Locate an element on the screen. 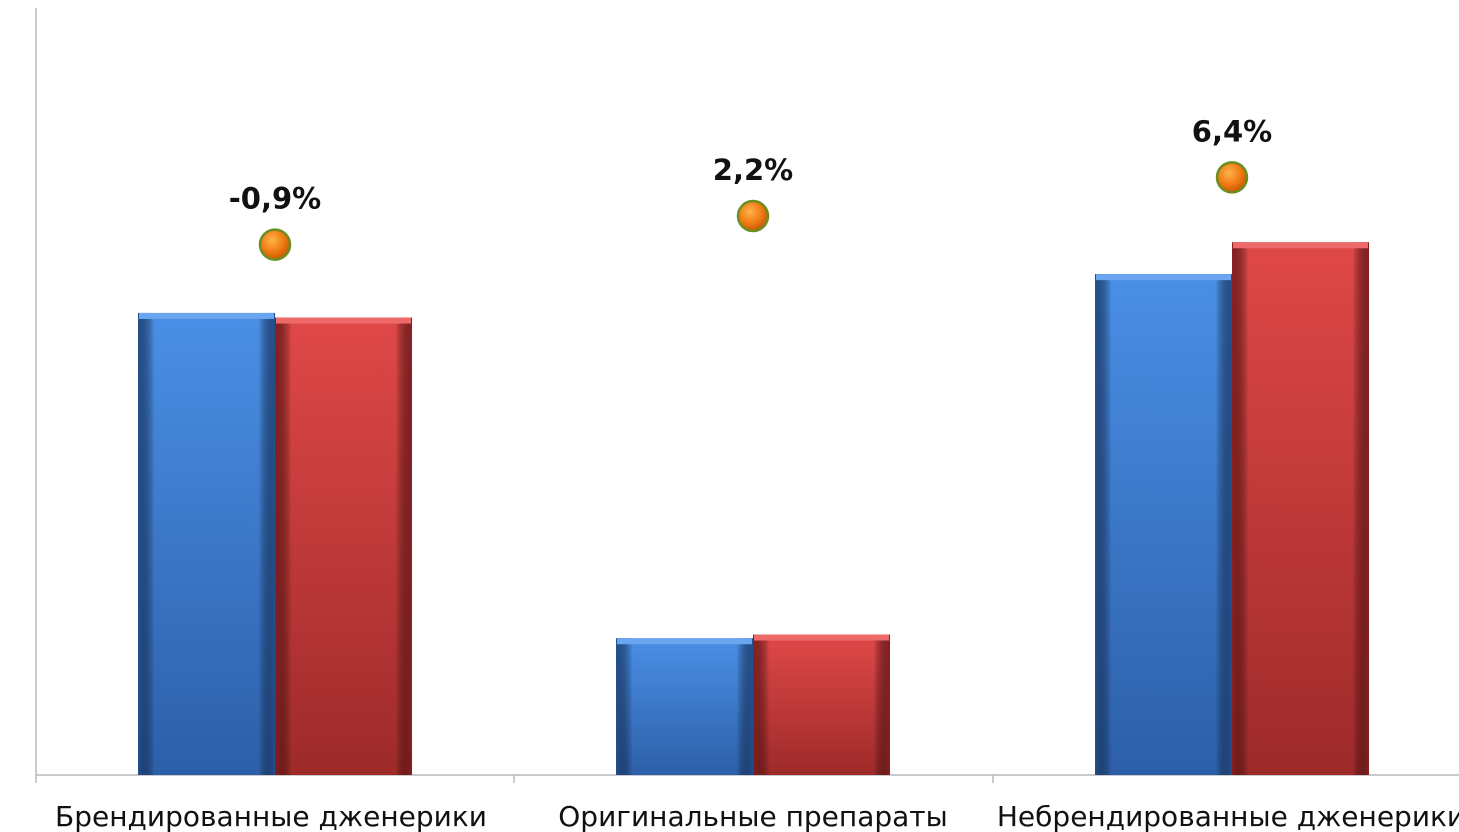  growth-data-label: 6,4% is located at coordinates (1232, 131).